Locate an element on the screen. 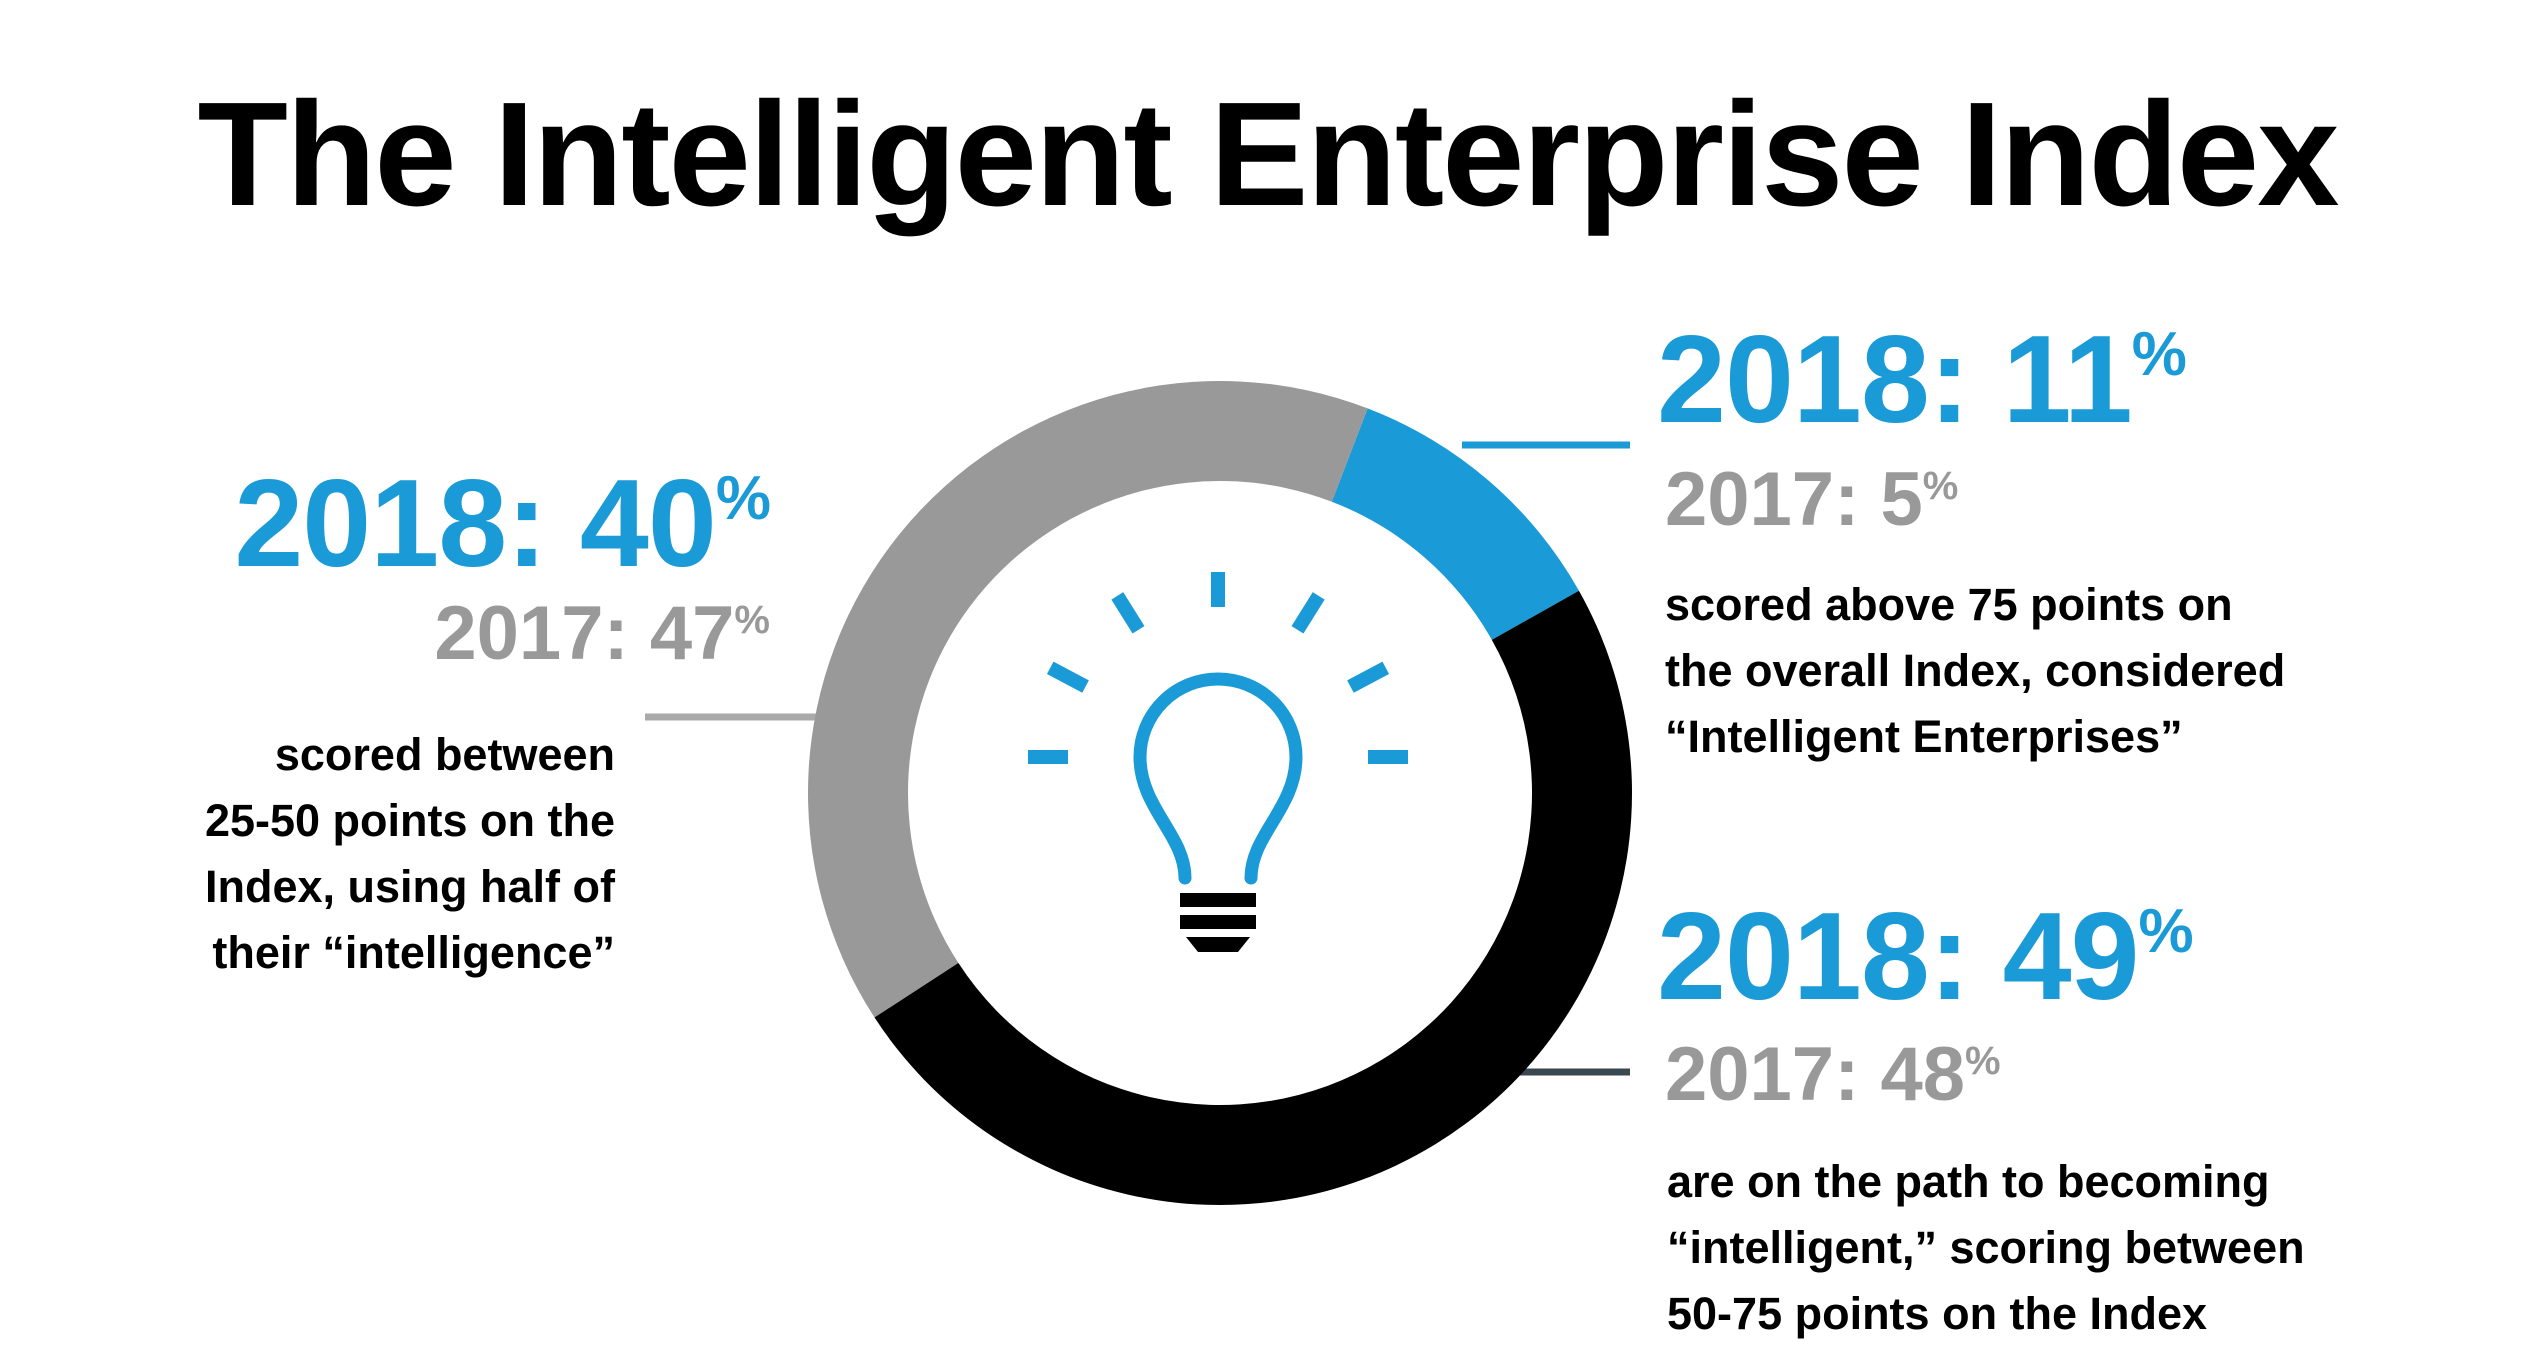 The height and width of the screenshot is (1347, 2535). description-line: 25-50 points on the is located at coordinates (409, 820).